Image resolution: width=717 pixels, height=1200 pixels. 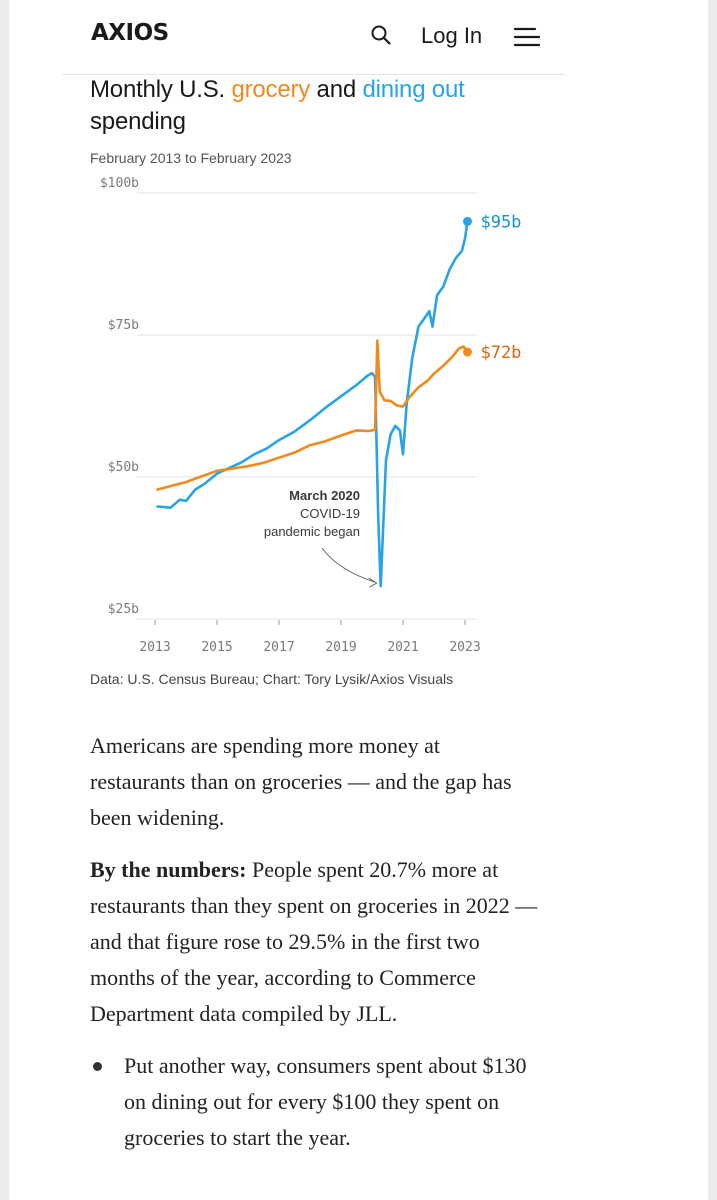 I want to click on grocery-end-point, so click(x=467, y=352).